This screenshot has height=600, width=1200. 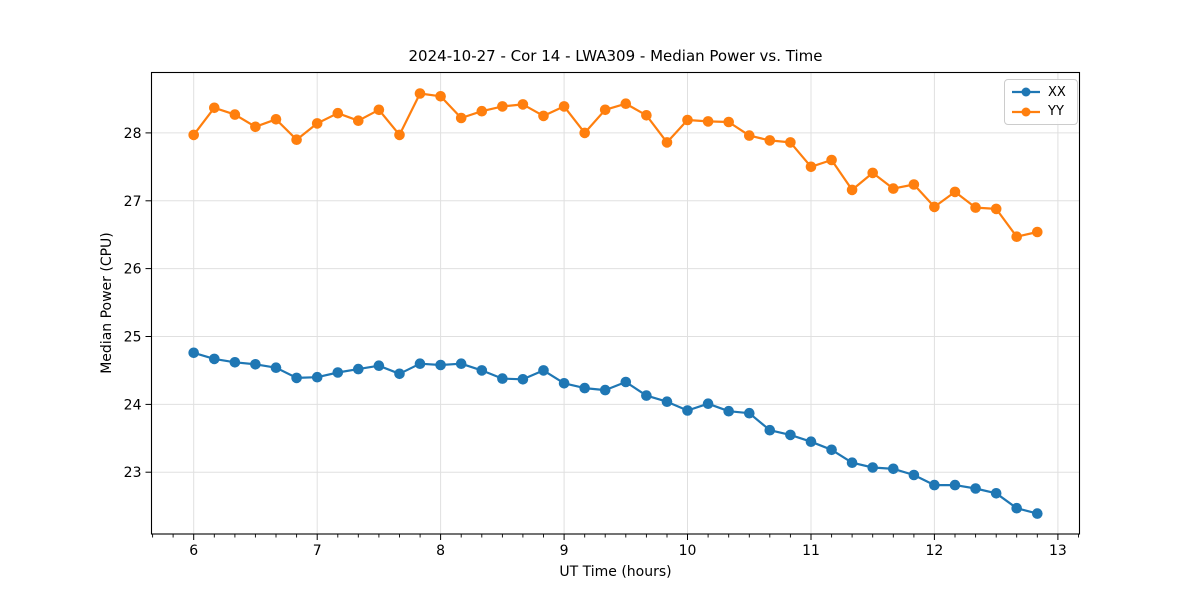 What do you see at coordinates (133, 473) in the screenshot?
I see `y-tick-label: 23` at bounding box center [133, 473].